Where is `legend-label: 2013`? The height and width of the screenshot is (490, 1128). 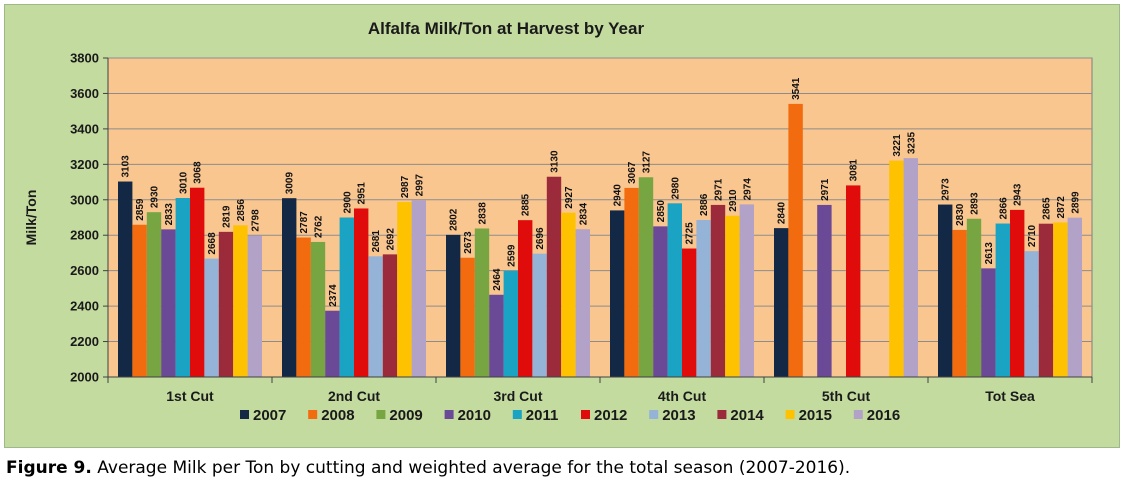
legend-label: 2013 is located at coordinates (678, 415).